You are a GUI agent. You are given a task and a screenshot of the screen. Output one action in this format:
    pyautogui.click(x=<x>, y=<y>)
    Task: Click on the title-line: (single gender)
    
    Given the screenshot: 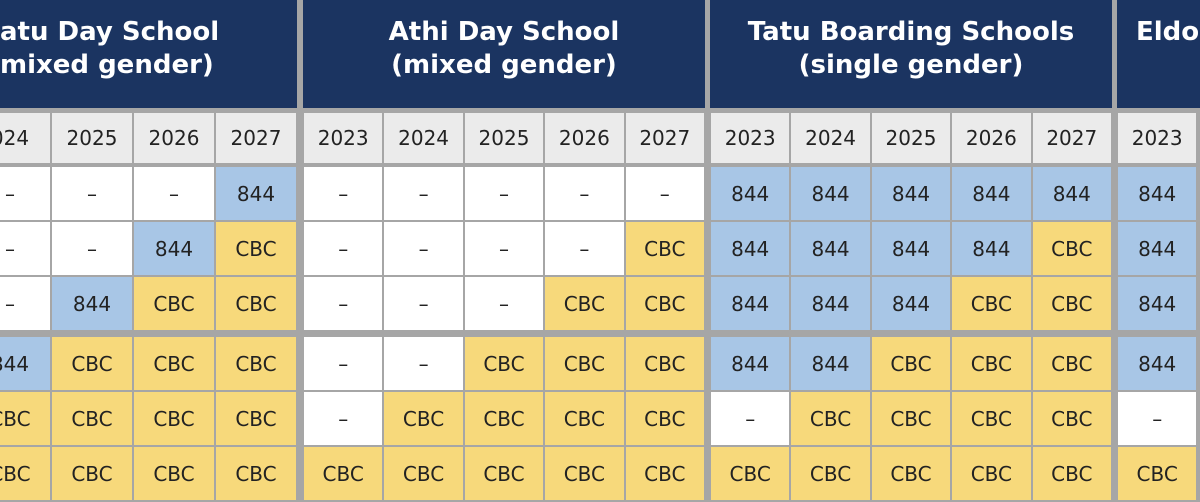 What is the action you would take?
    pyautogui.click(x=911, y=65)
    